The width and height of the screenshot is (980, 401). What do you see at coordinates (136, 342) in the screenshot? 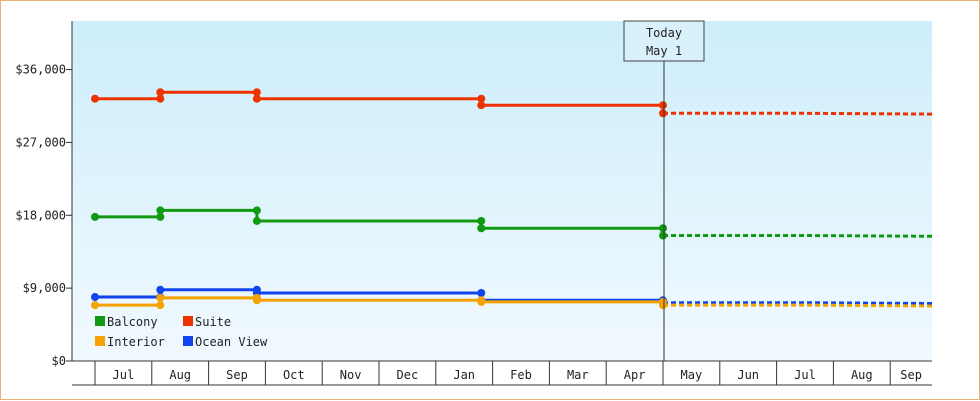
I see `legend-label: Interior` at bounding box center [136, 342].